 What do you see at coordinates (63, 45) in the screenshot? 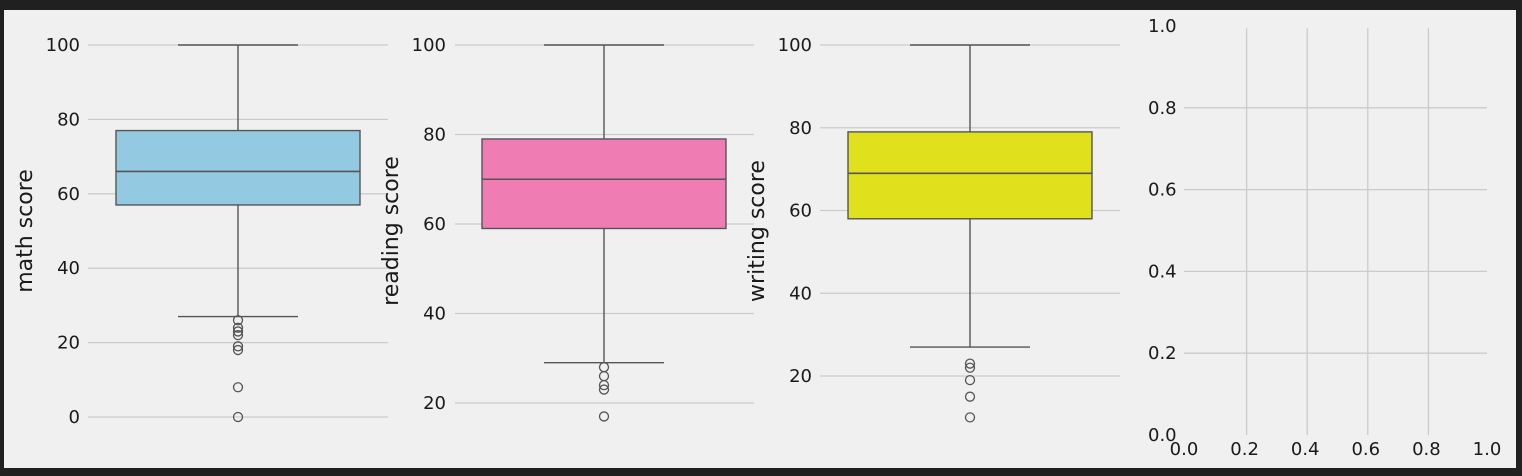
I see `math-y-tick-label: 100` at bounding box center [63, 45].